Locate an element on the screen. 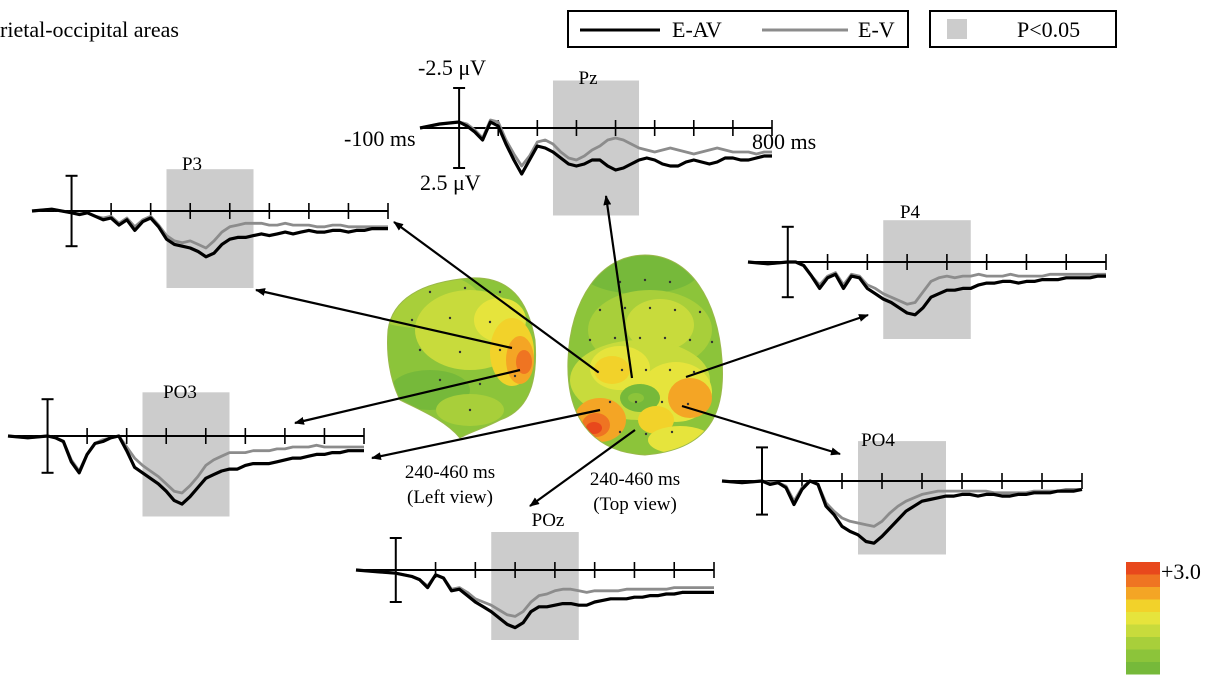  arrow-left-map-to-po3 is located at coordinates (407, 396).